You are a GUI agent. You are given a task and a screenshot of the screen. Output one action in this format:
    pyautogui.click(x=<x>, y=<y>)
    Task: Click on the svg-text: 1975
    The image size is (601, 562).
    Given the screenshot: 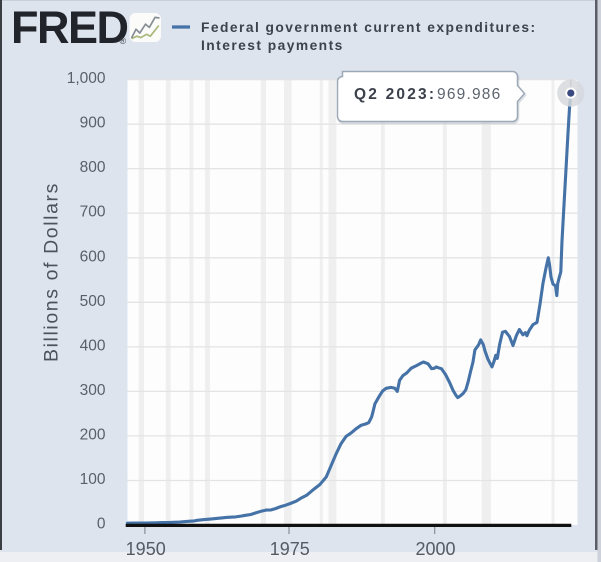 What is the action you would take?
    pyautogui.click(x=290, y=549)
    